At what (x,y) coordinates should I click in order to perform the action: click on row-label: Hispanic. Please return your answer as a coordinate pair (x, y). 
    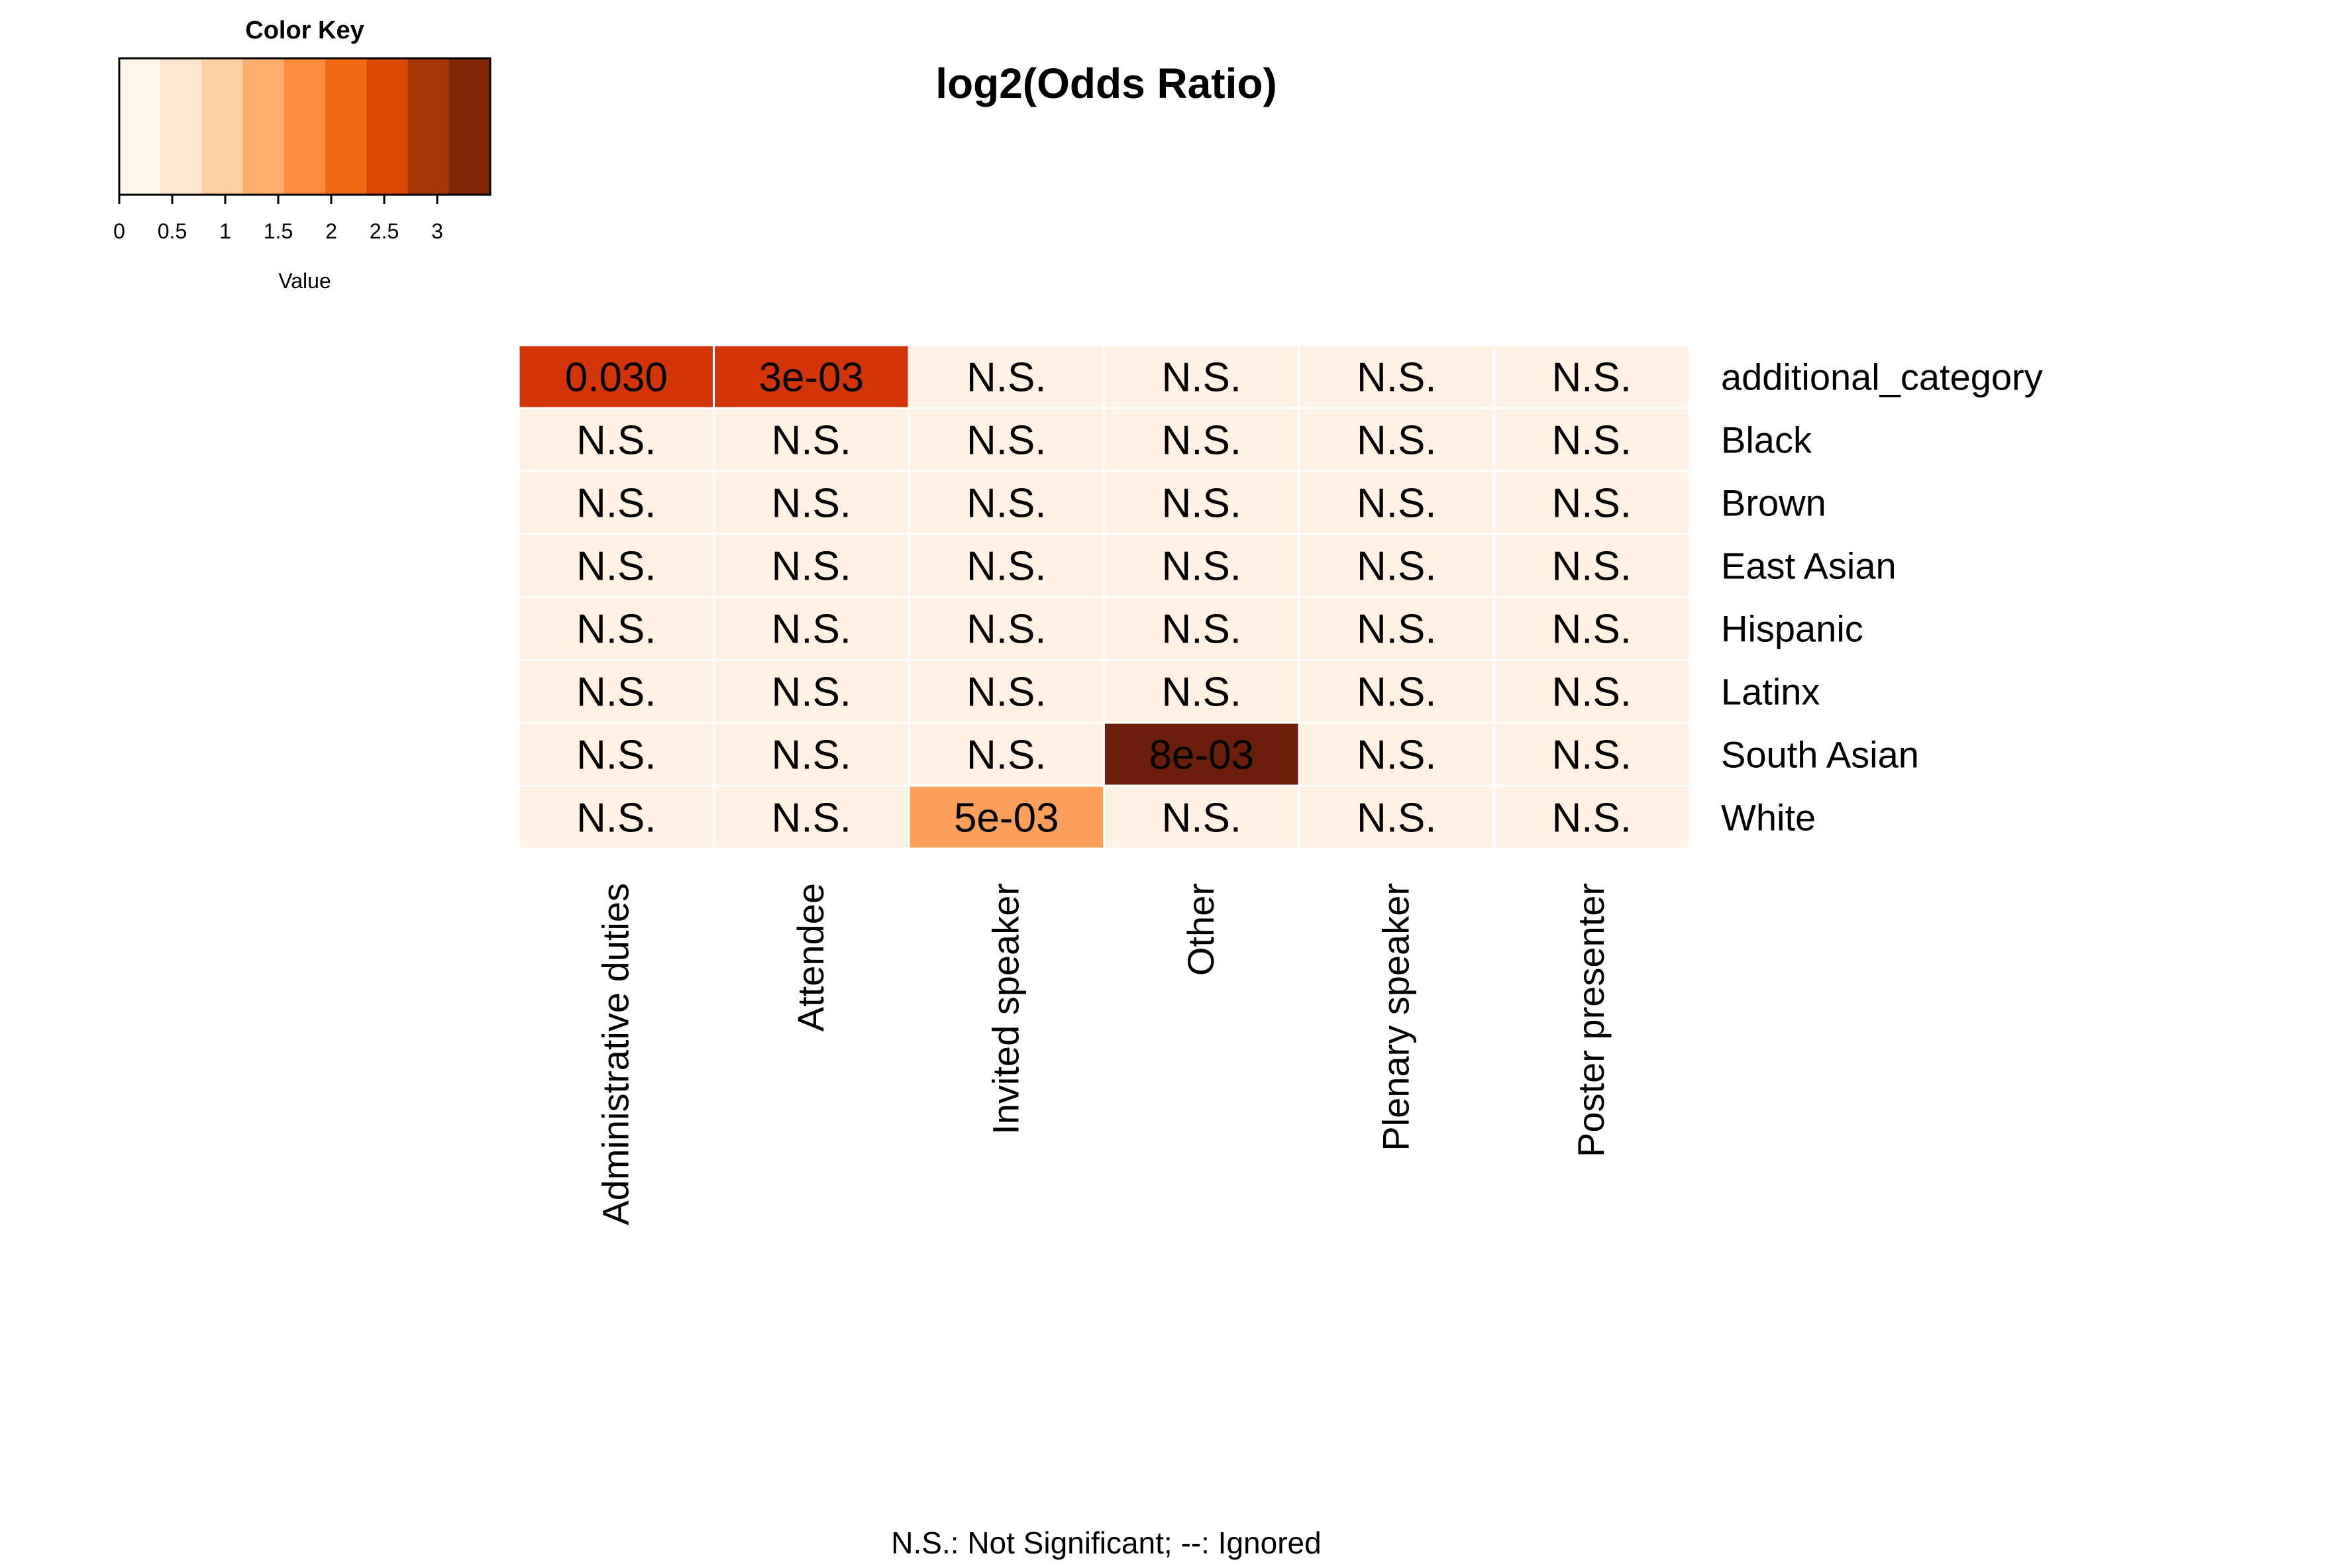
    Looking at the image, I should click on (1792, 629).